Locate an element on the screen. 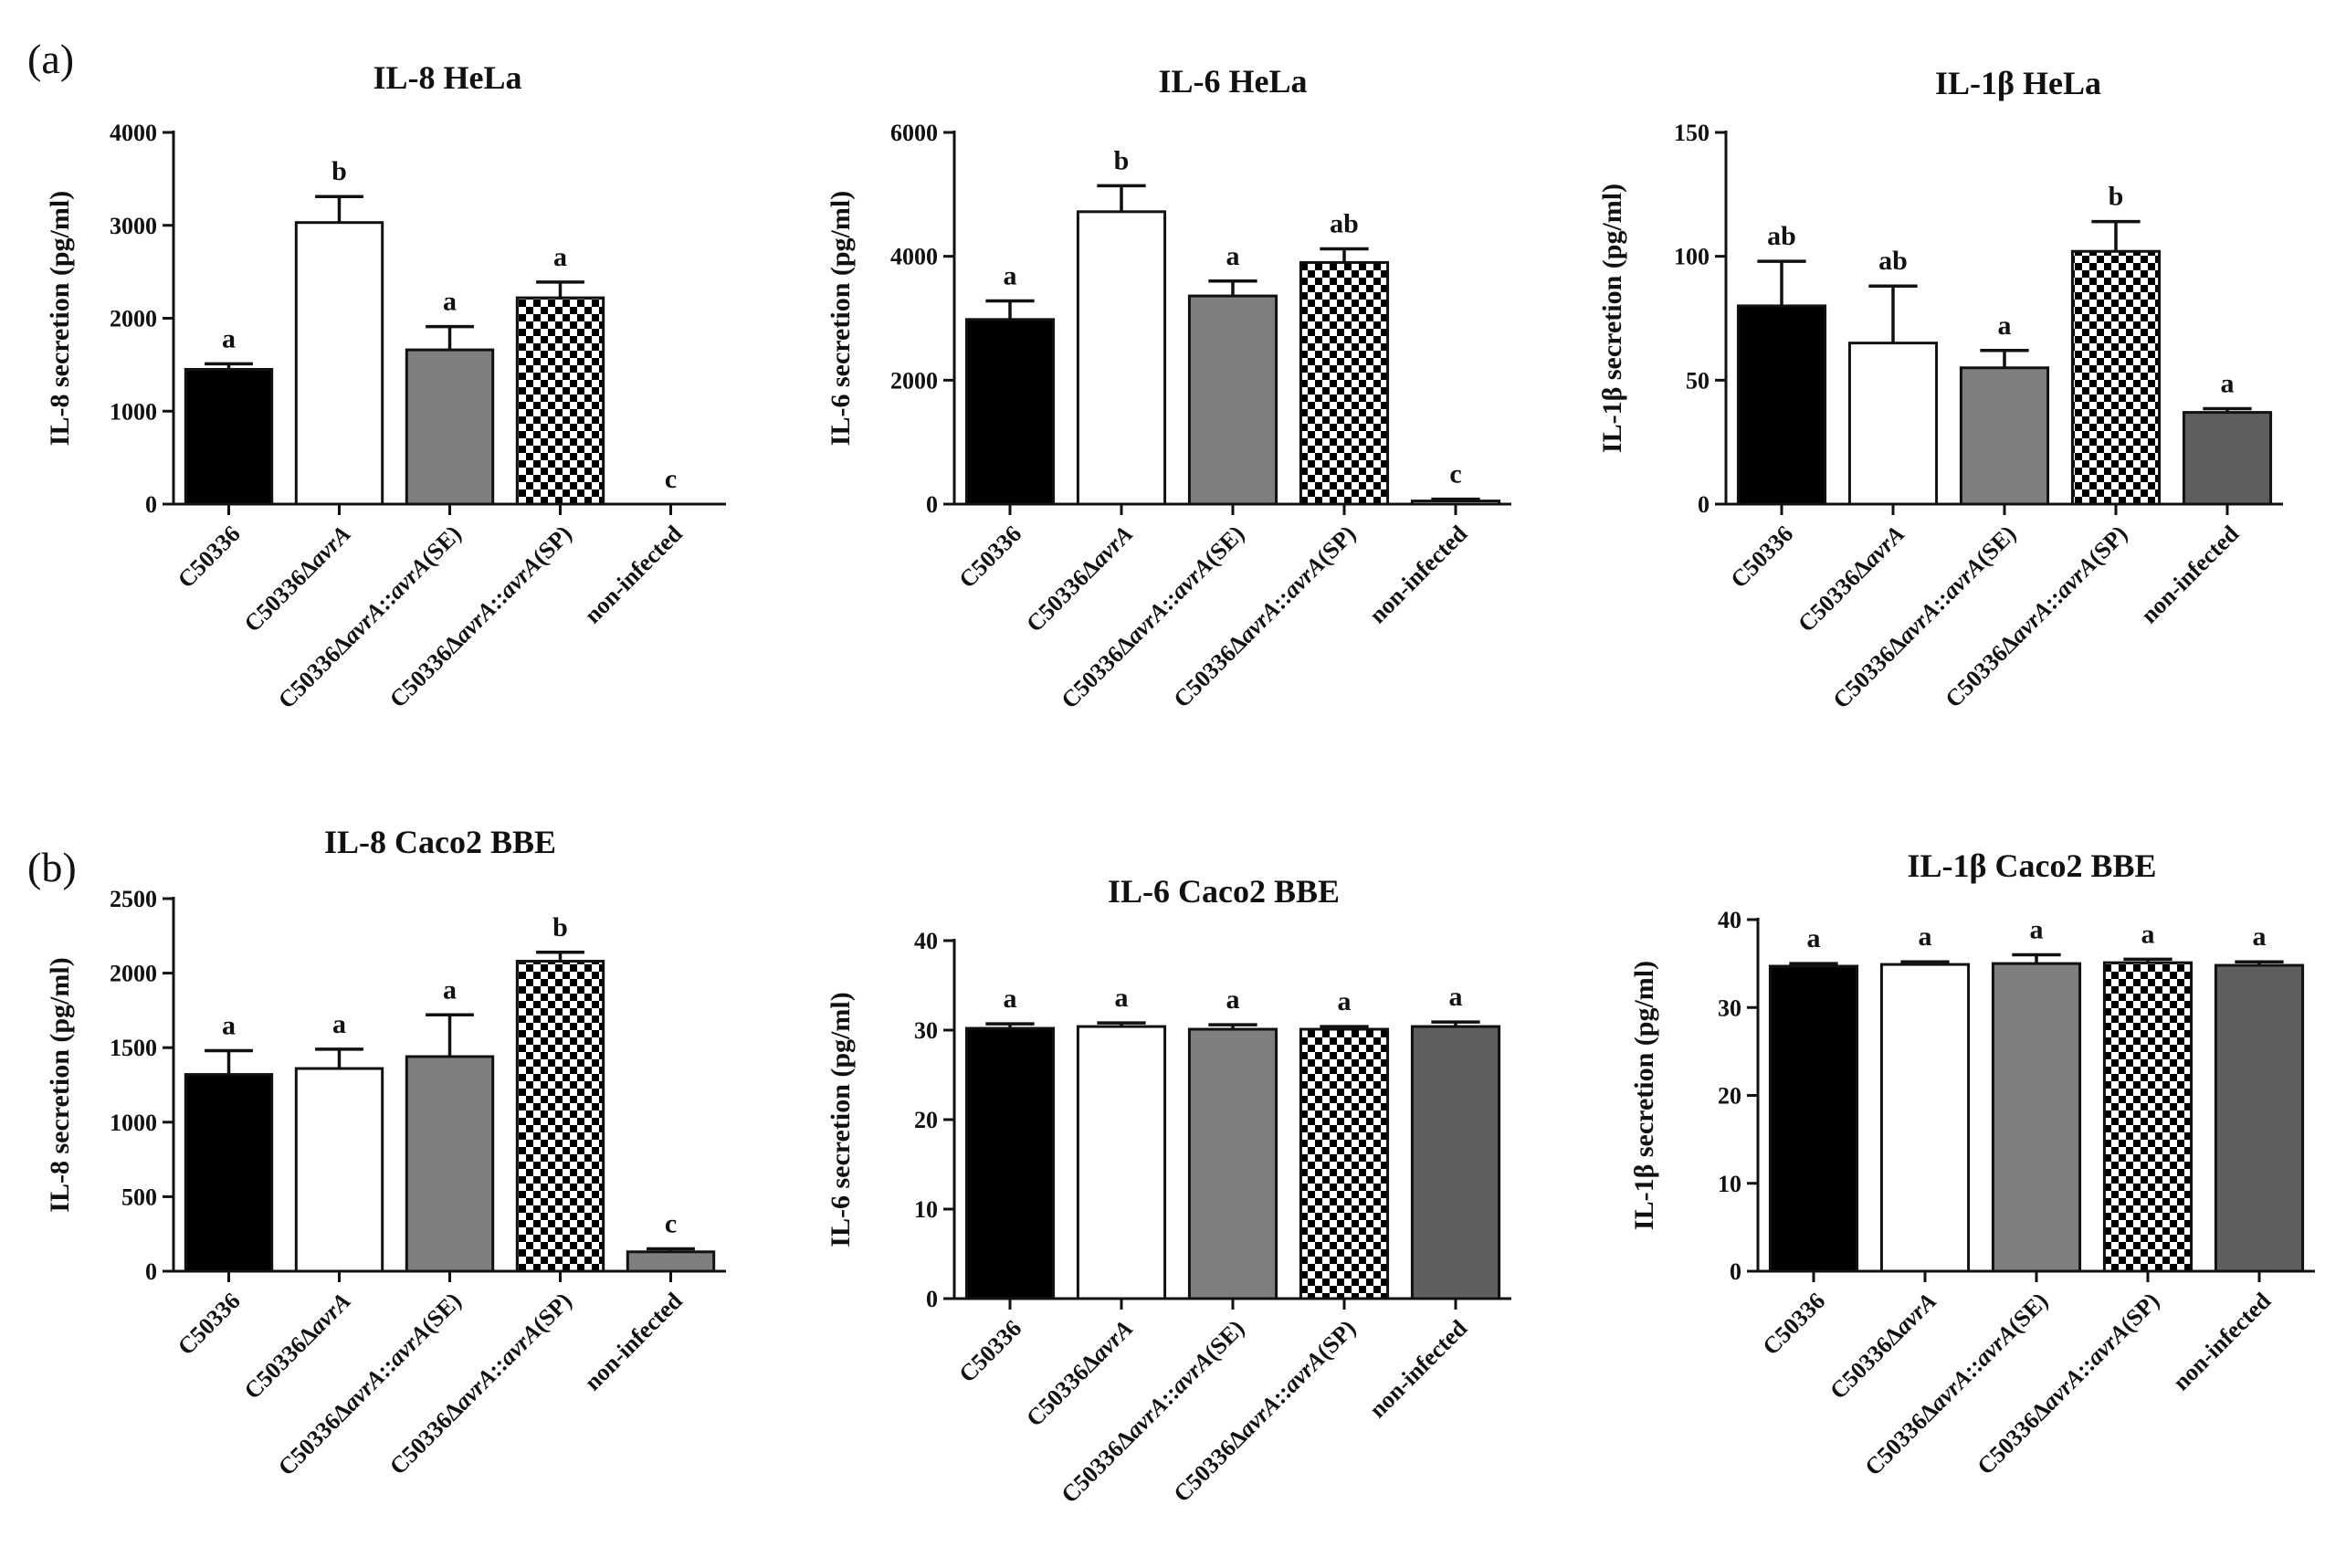 The width and height of the screenshot is (2325, 1568). chart-title: IL-6 HeLa is located at coordinates (1232, 81).